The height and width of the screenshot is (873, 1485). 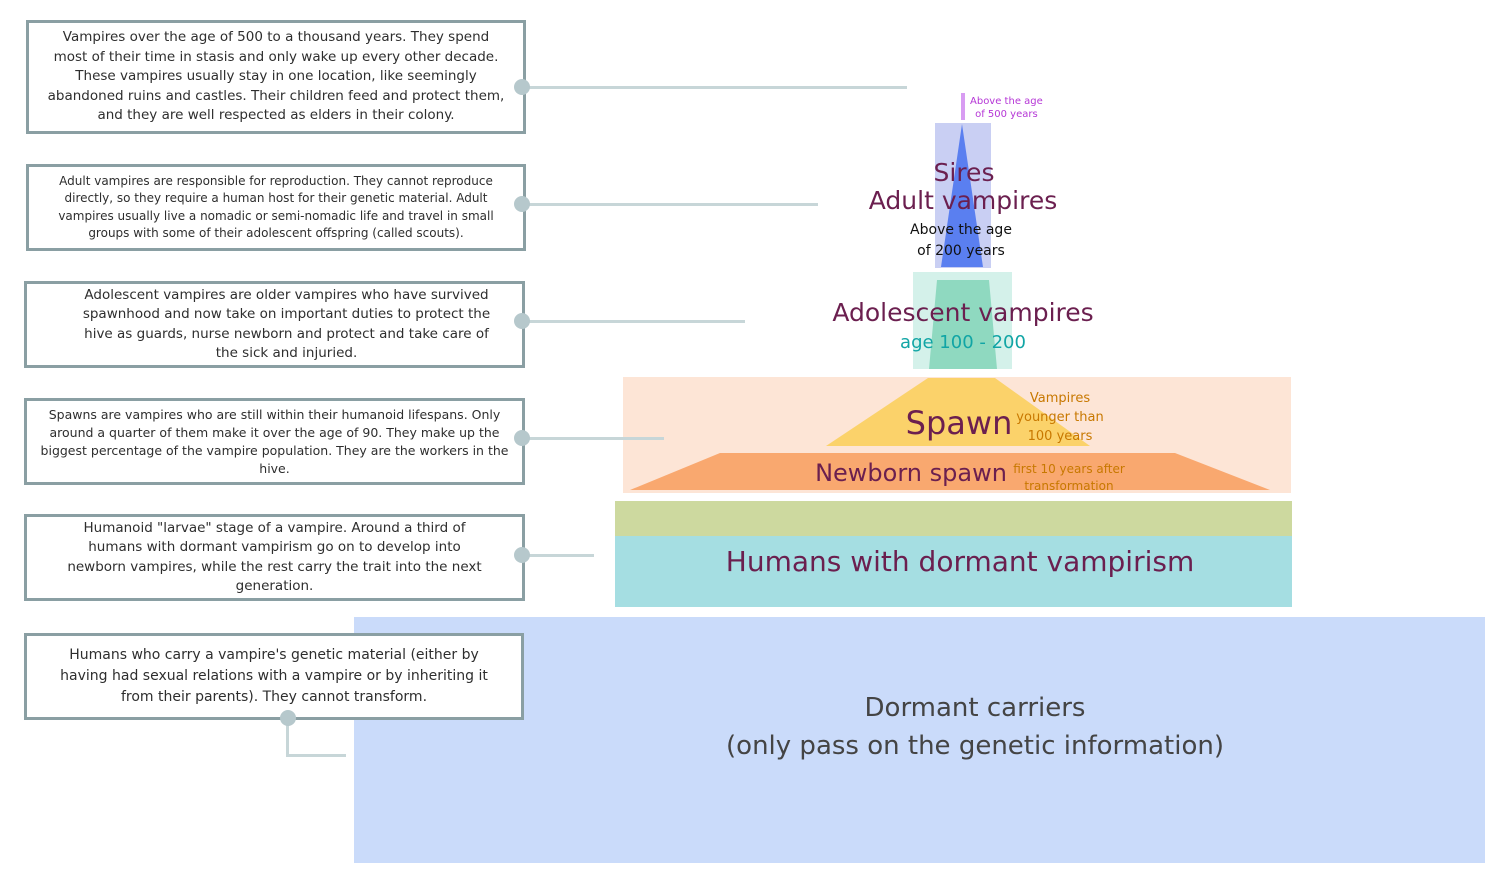 I want to click on spawn-age-note: Vampires younger than 100 years, so click(x=1060, y=417).